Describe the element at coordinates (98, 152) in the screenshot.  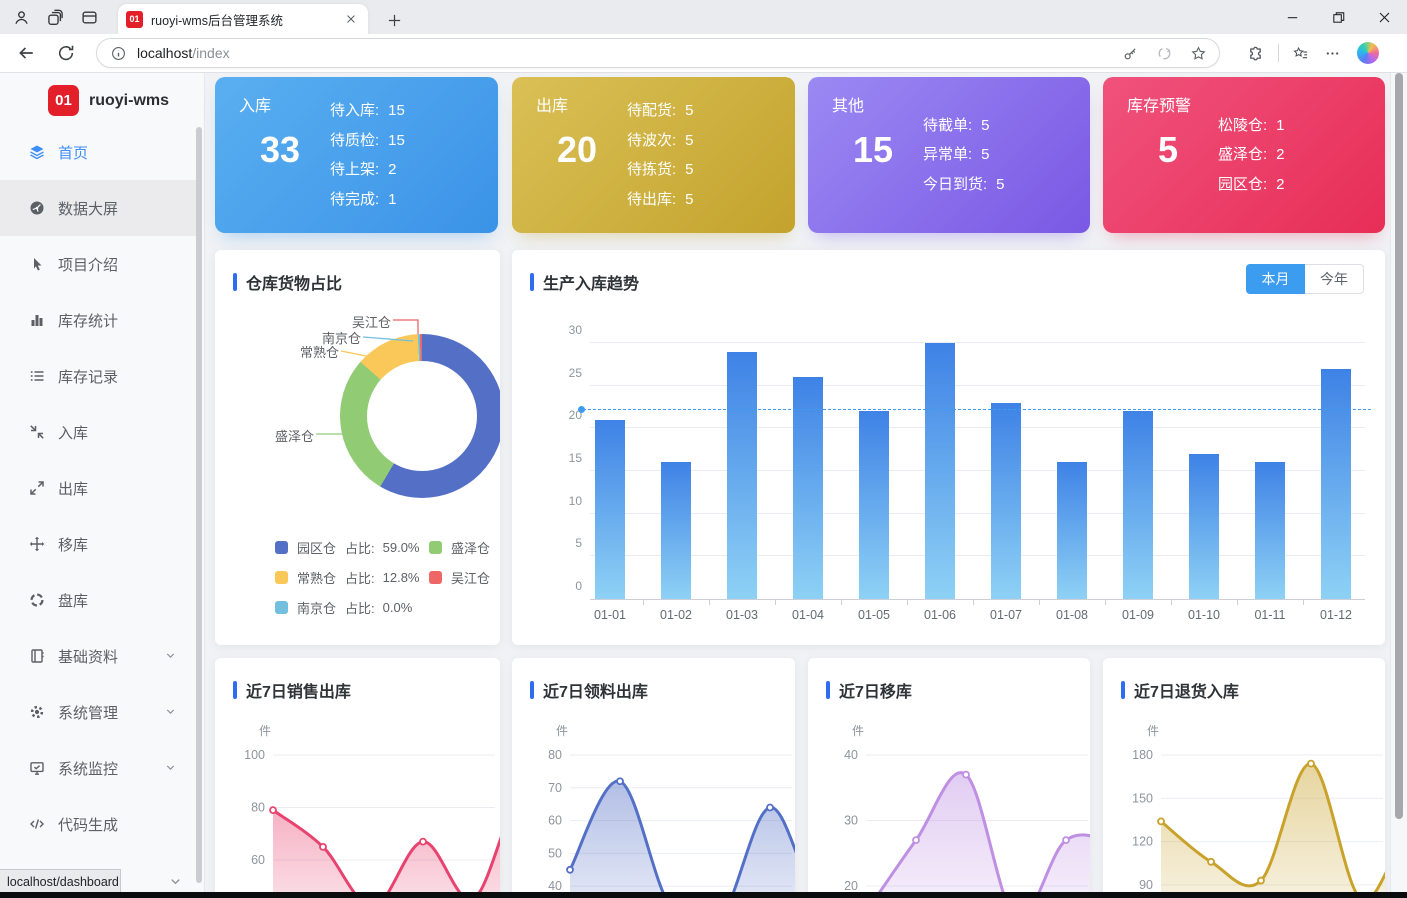
I see `sidebar-item: 首页` at that location.